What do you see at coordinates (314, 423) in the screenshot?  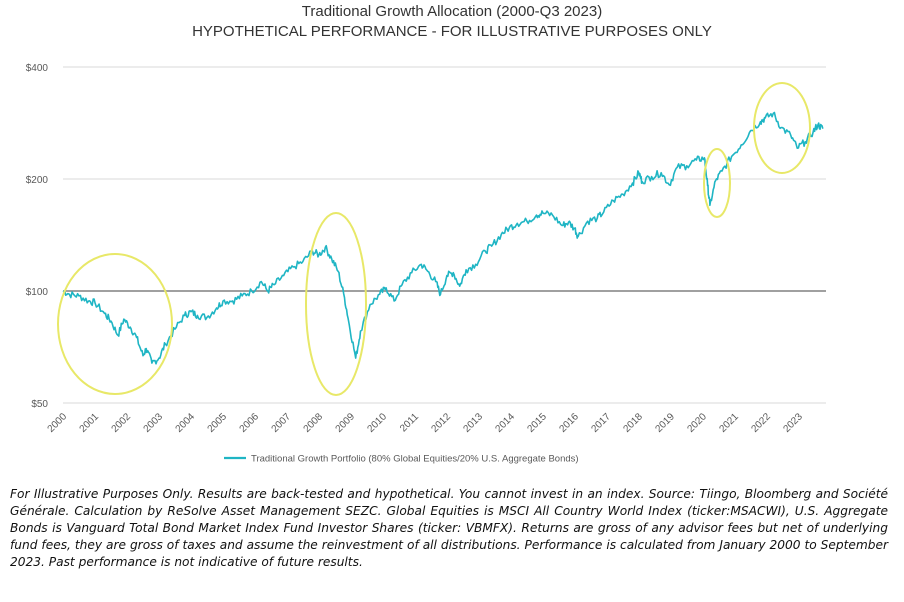 I see `x-tick-label: 2008` at bounding box center [314, 423].